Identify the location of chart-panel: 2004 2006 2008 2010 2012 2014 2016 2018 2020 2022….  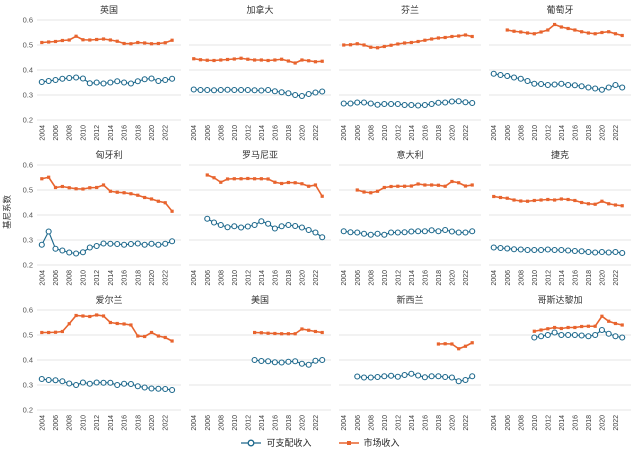
(560, 362).